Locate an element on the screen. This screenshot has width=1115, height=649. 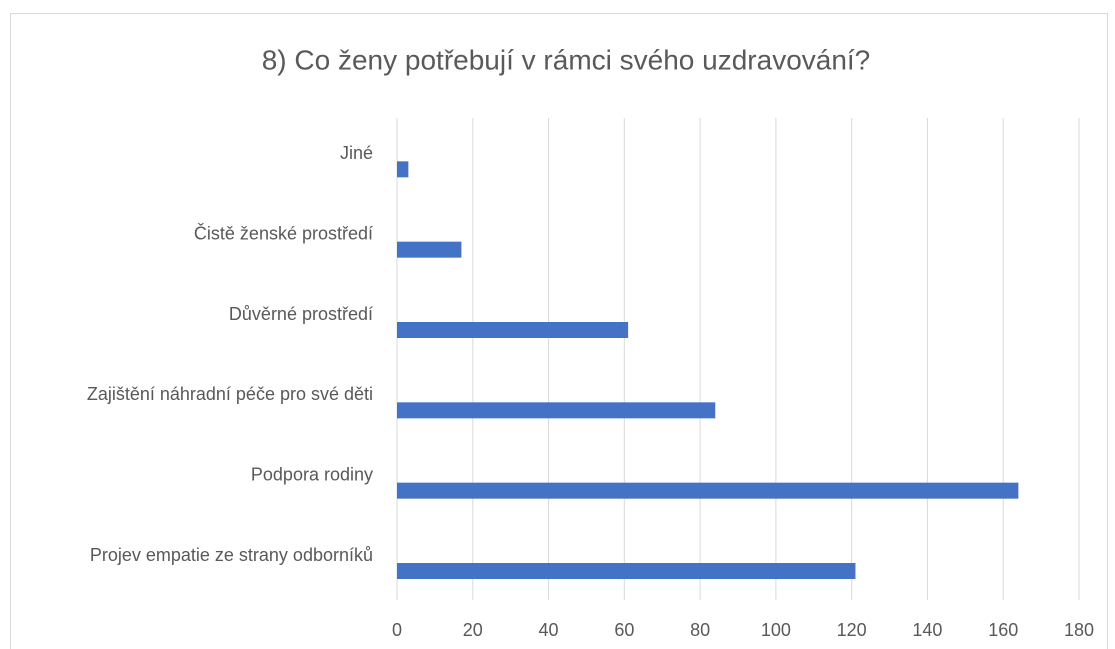
x-tick-label: 40 is located at coordinates (549, 630).